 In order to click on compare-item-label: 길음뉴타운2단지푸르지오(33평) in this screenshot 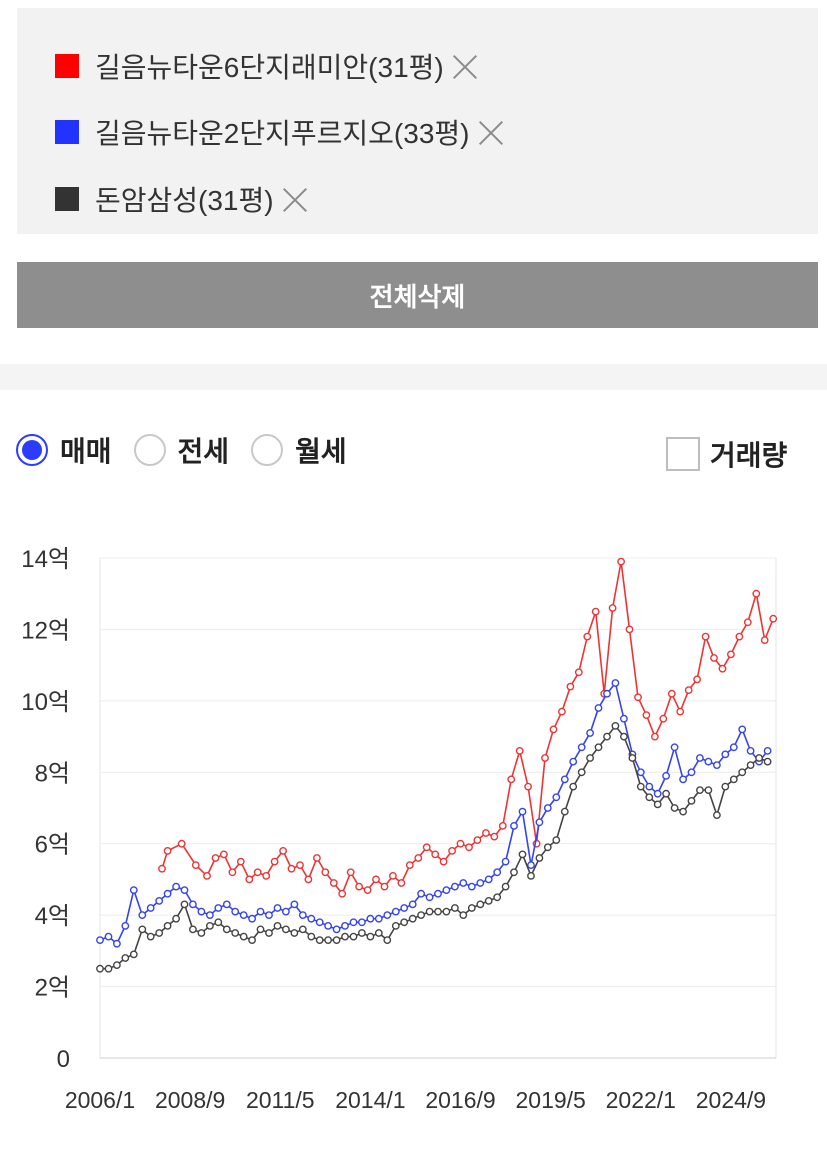, I will do `click(282, 133)`.